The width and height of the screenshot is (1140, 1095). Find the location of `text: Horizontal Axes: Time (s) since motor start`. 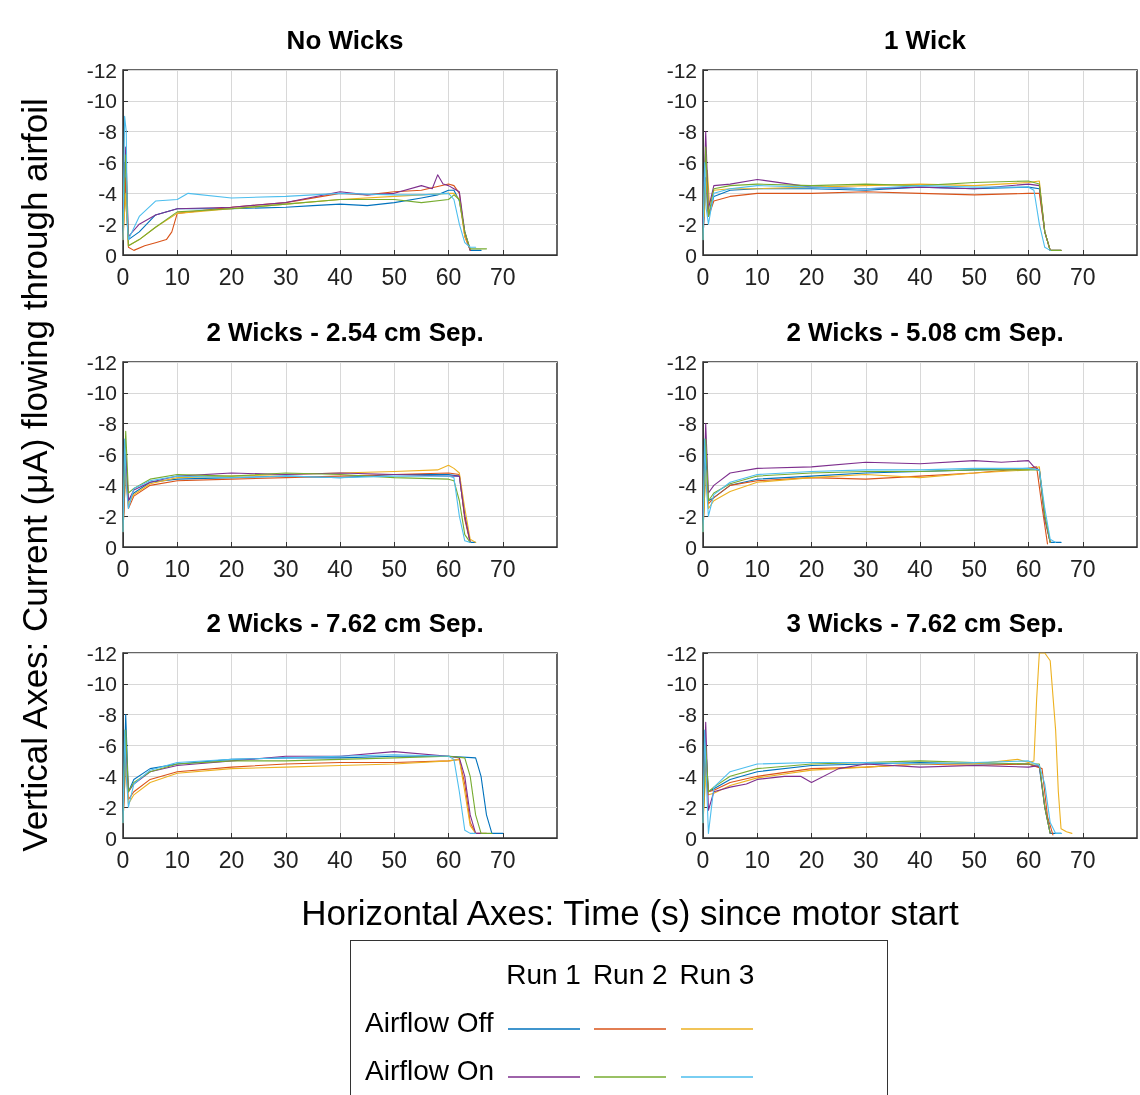

text: Horizontal Axes: Time (s) since motor start is located at coordinates (630, 913).